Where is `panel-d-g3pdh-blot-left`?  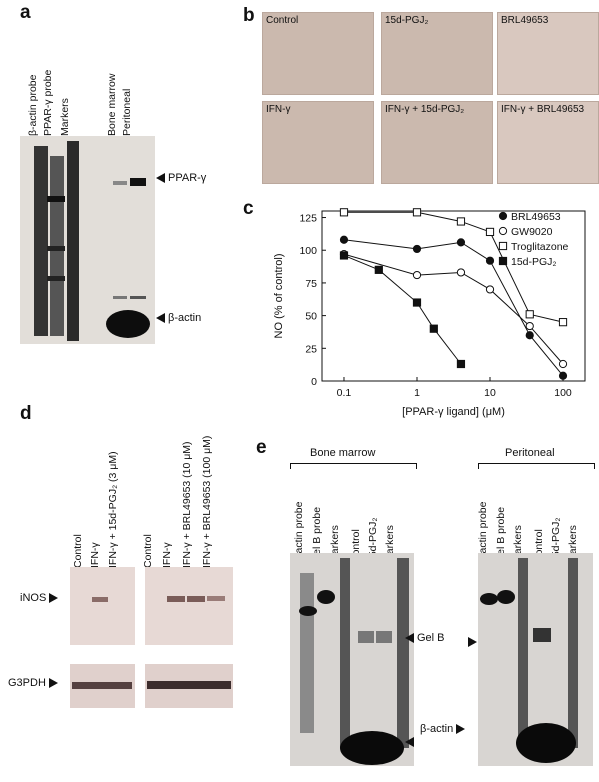
panel-d-g3pdh-blot-left is located at coordinates (102, 686).